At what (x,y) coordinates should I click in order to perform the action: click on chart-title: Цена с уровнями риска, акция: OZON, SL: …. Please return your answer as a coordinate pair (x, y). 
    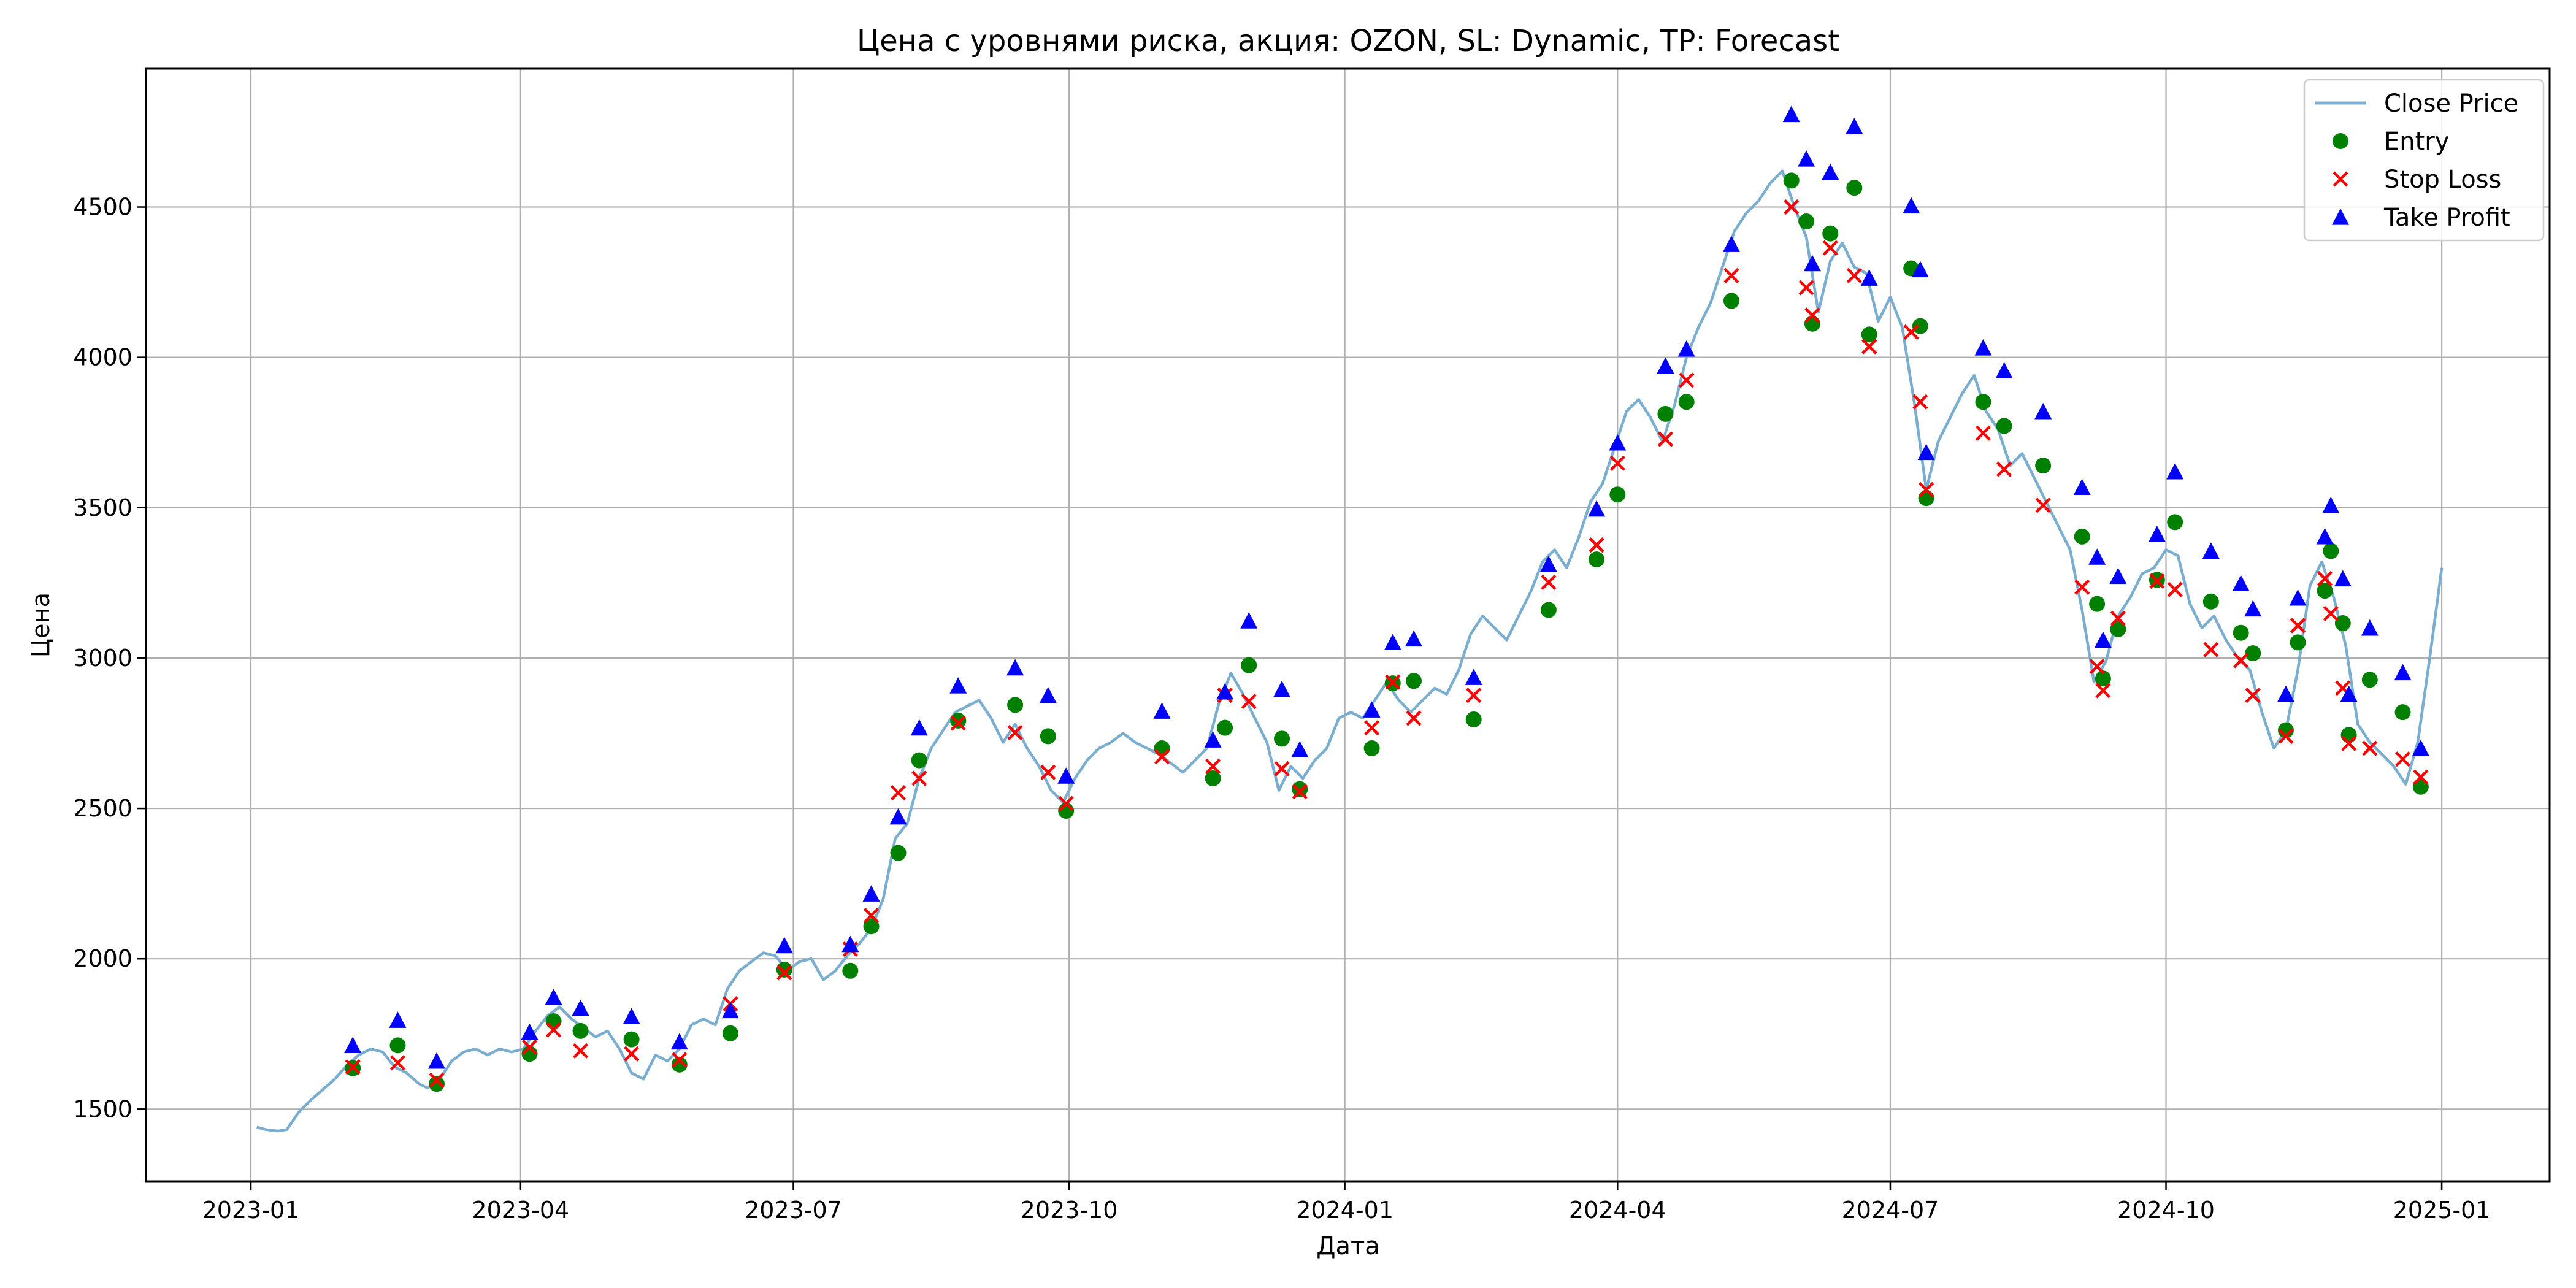
    Looking at the image, I should click on (1348, 41).